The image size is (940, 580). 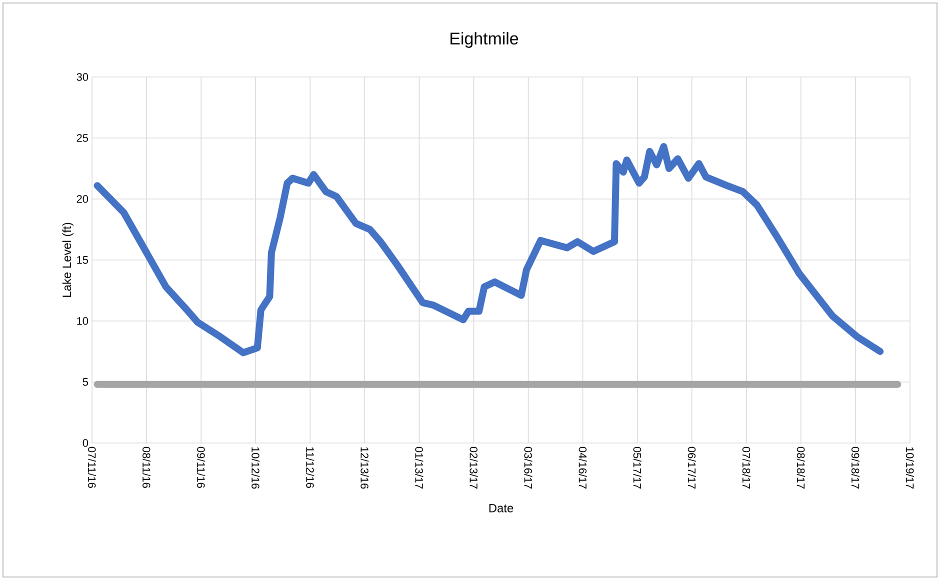 I want to click on x-tick-label: 04/16/17, so click(x=582, y=467).